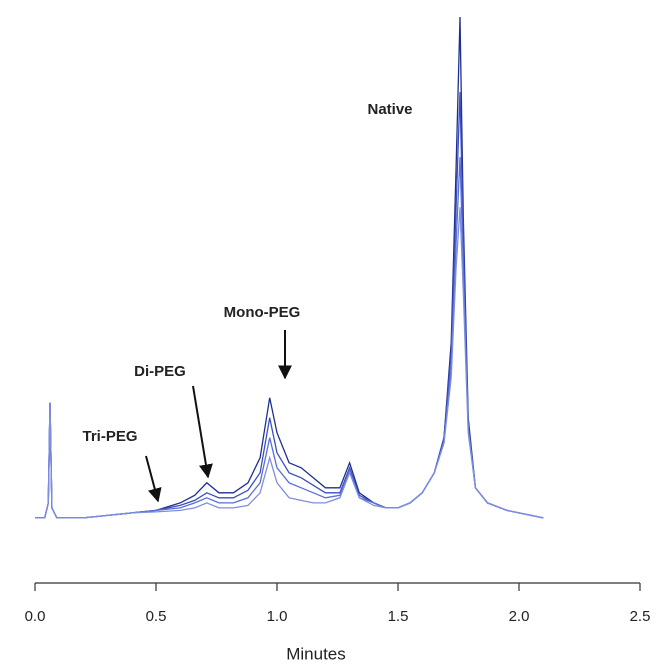 The height and width of the screenshot is (666, 657). I want to click on annotation-arrows, so click(218, 416).